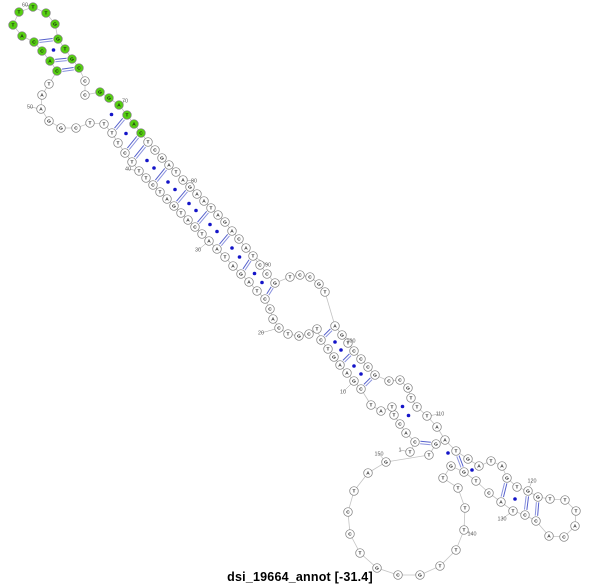 This screenshot has height=588, width=600. What do you see at coordinates (440, 415) in the screenshot?
I see `position-label-110: 110` at bounding box center [440, 415].